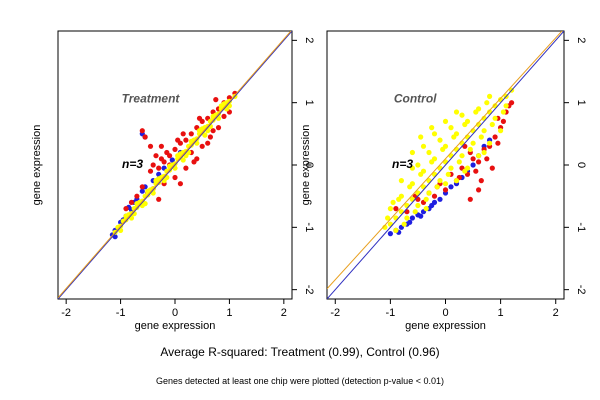  I want to click on y-tick-label: -2, so click(581, 290).